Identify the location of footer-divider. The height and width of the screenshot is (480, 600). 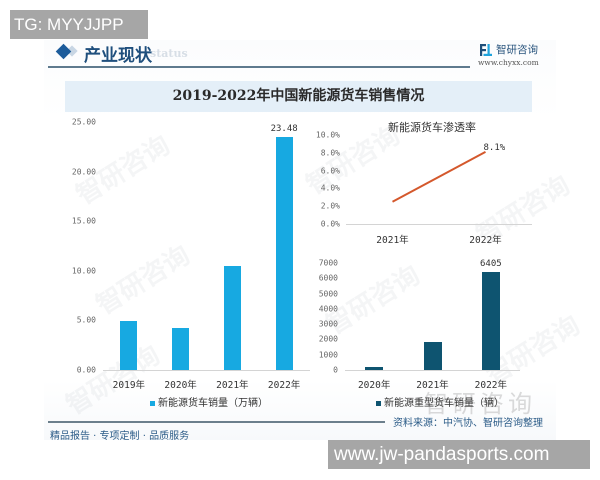
(216, 422).